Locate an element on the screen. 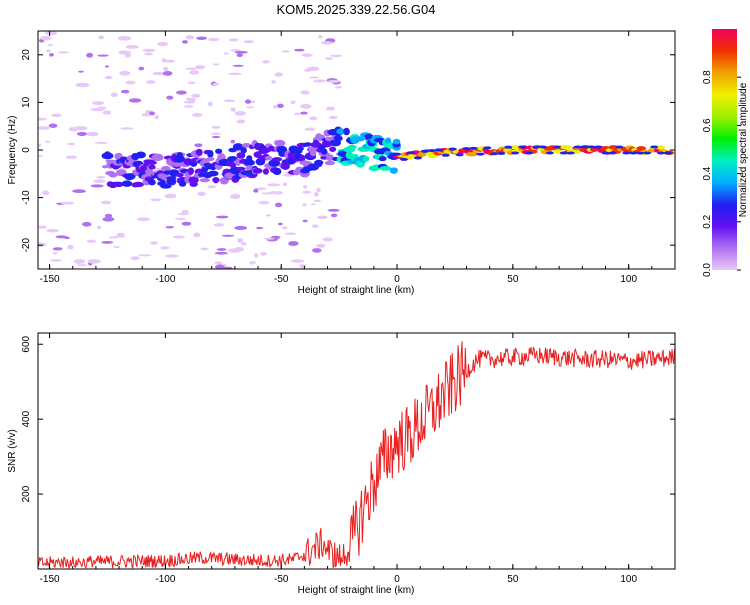 This screenshot has width=750, height=605. y-tick-label: 10 is located at coordinates (26, 102).